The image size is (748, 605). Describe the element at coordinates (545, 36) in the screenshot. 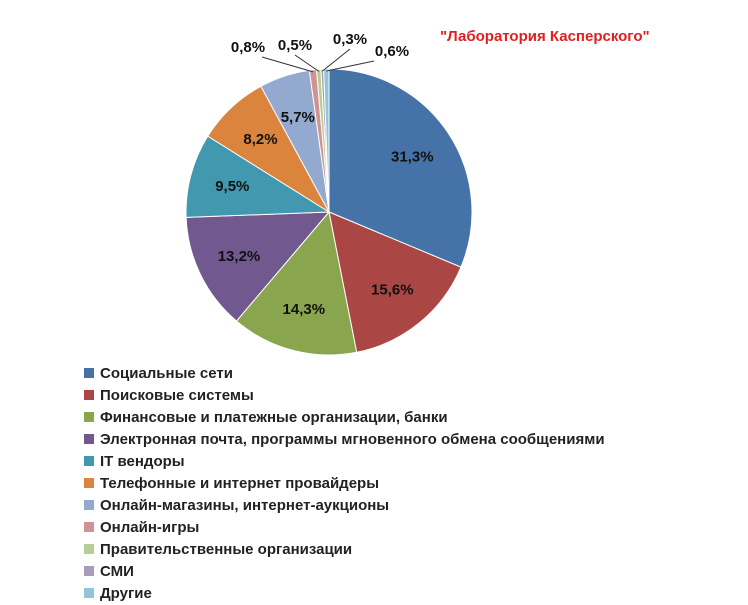

I see `chart-title: "Лаборатория Касперского"` at that location.